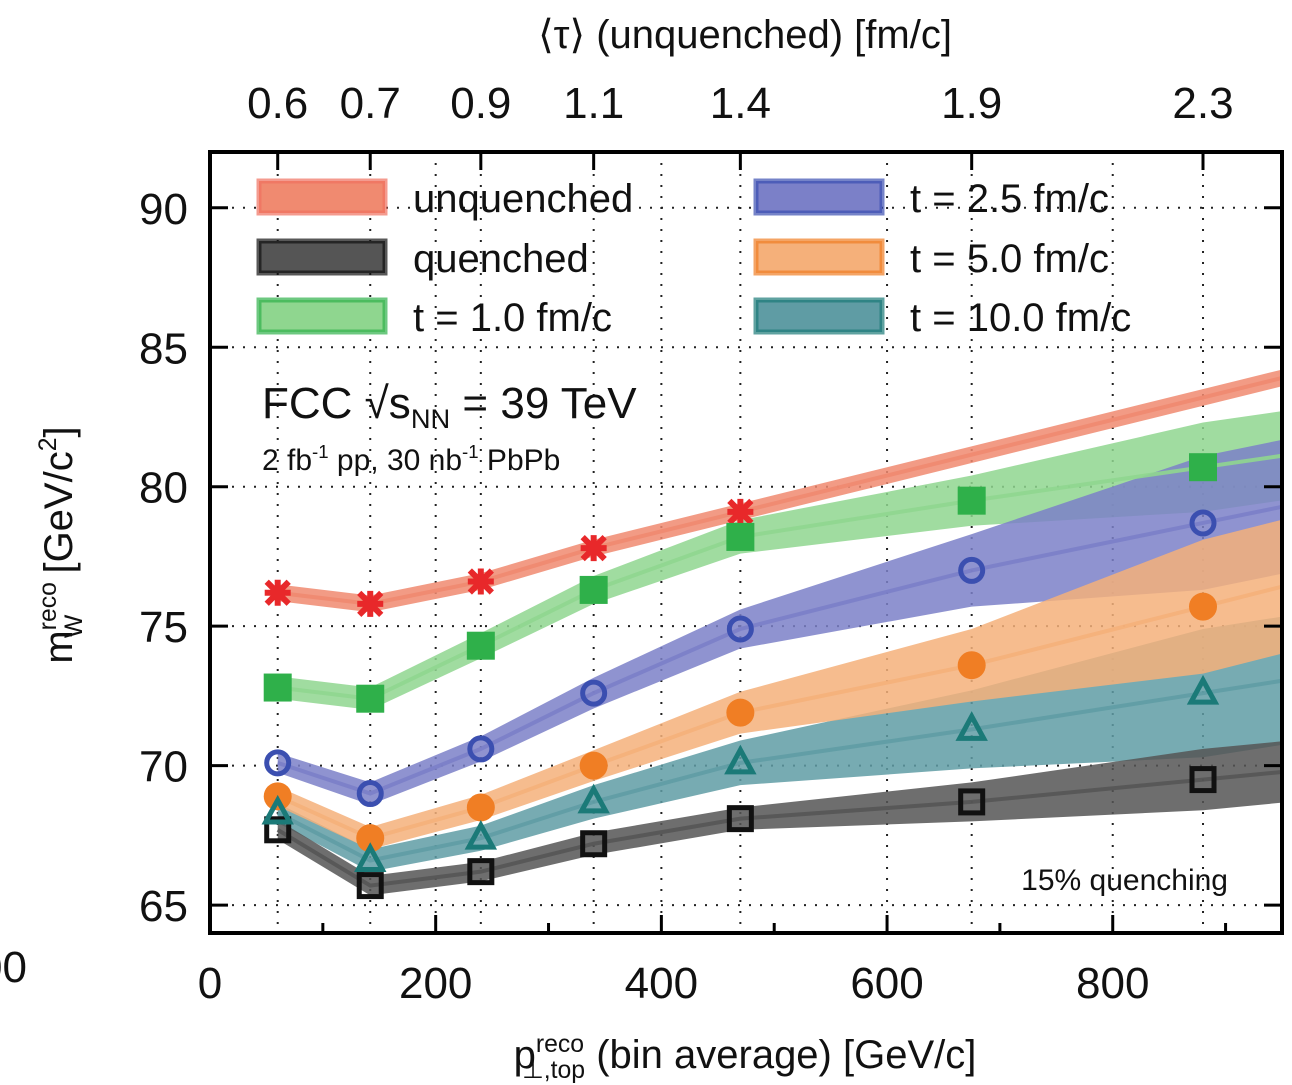 The image size is (1292, 1085). Describe the element at coordinates (370, 103) in the screenshot. I see `top-tick-label: 0.7` at that location.